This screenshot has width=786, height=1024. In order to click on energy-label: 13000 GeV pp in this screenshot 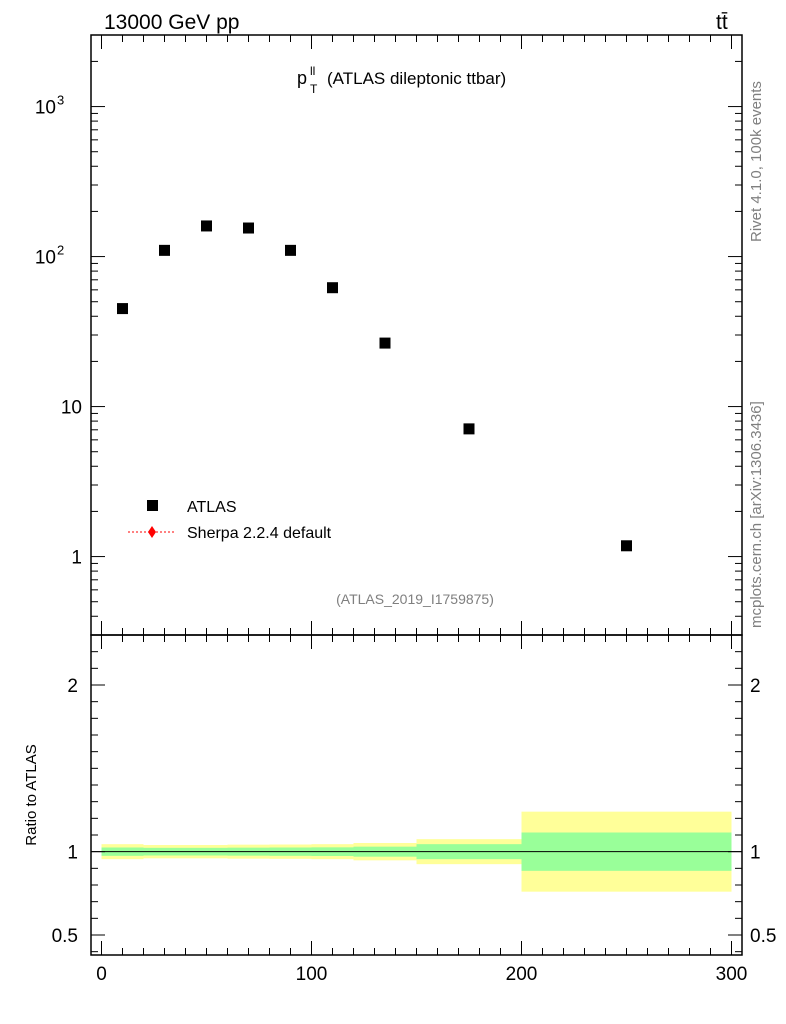, I will do `click(171, 22)`.